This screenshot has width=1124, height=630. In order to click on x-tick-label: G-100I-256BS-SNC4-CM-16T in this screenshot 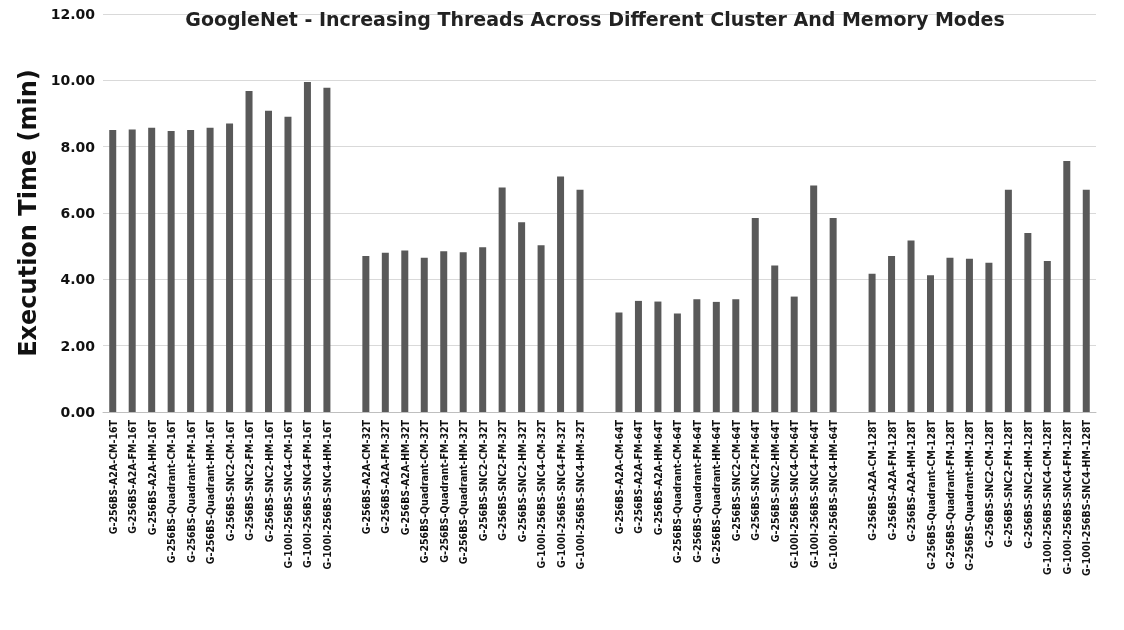, I will do `click(287, 494)`.